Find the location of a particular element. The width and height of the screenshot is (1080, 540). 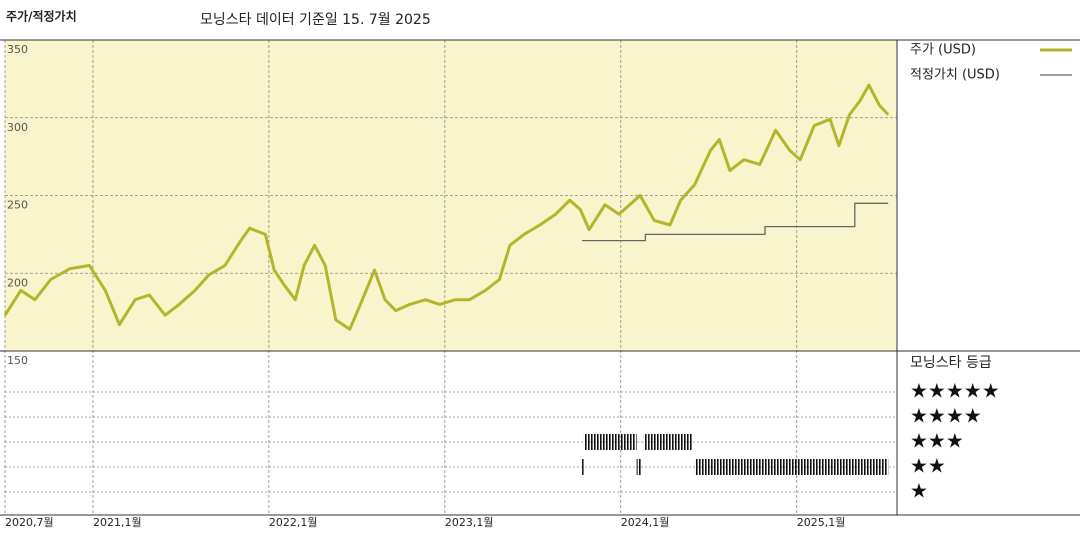

legend-label: 적정가치 (USD) is located at coordinates (955, 75).